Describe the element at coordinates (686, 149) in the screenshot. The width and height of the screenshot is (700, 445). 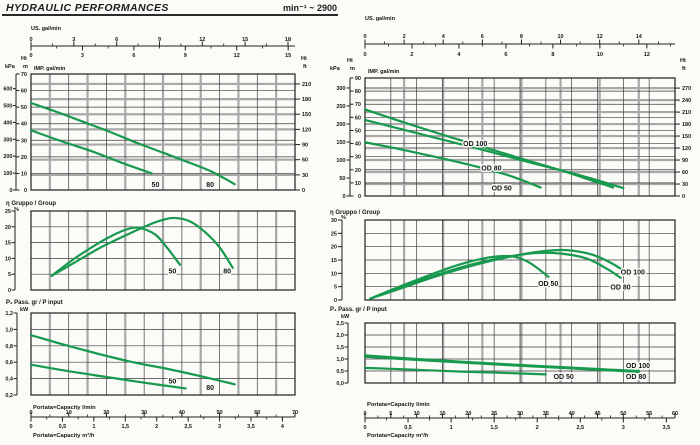
I see `axis-tick-label: 120` at that location.